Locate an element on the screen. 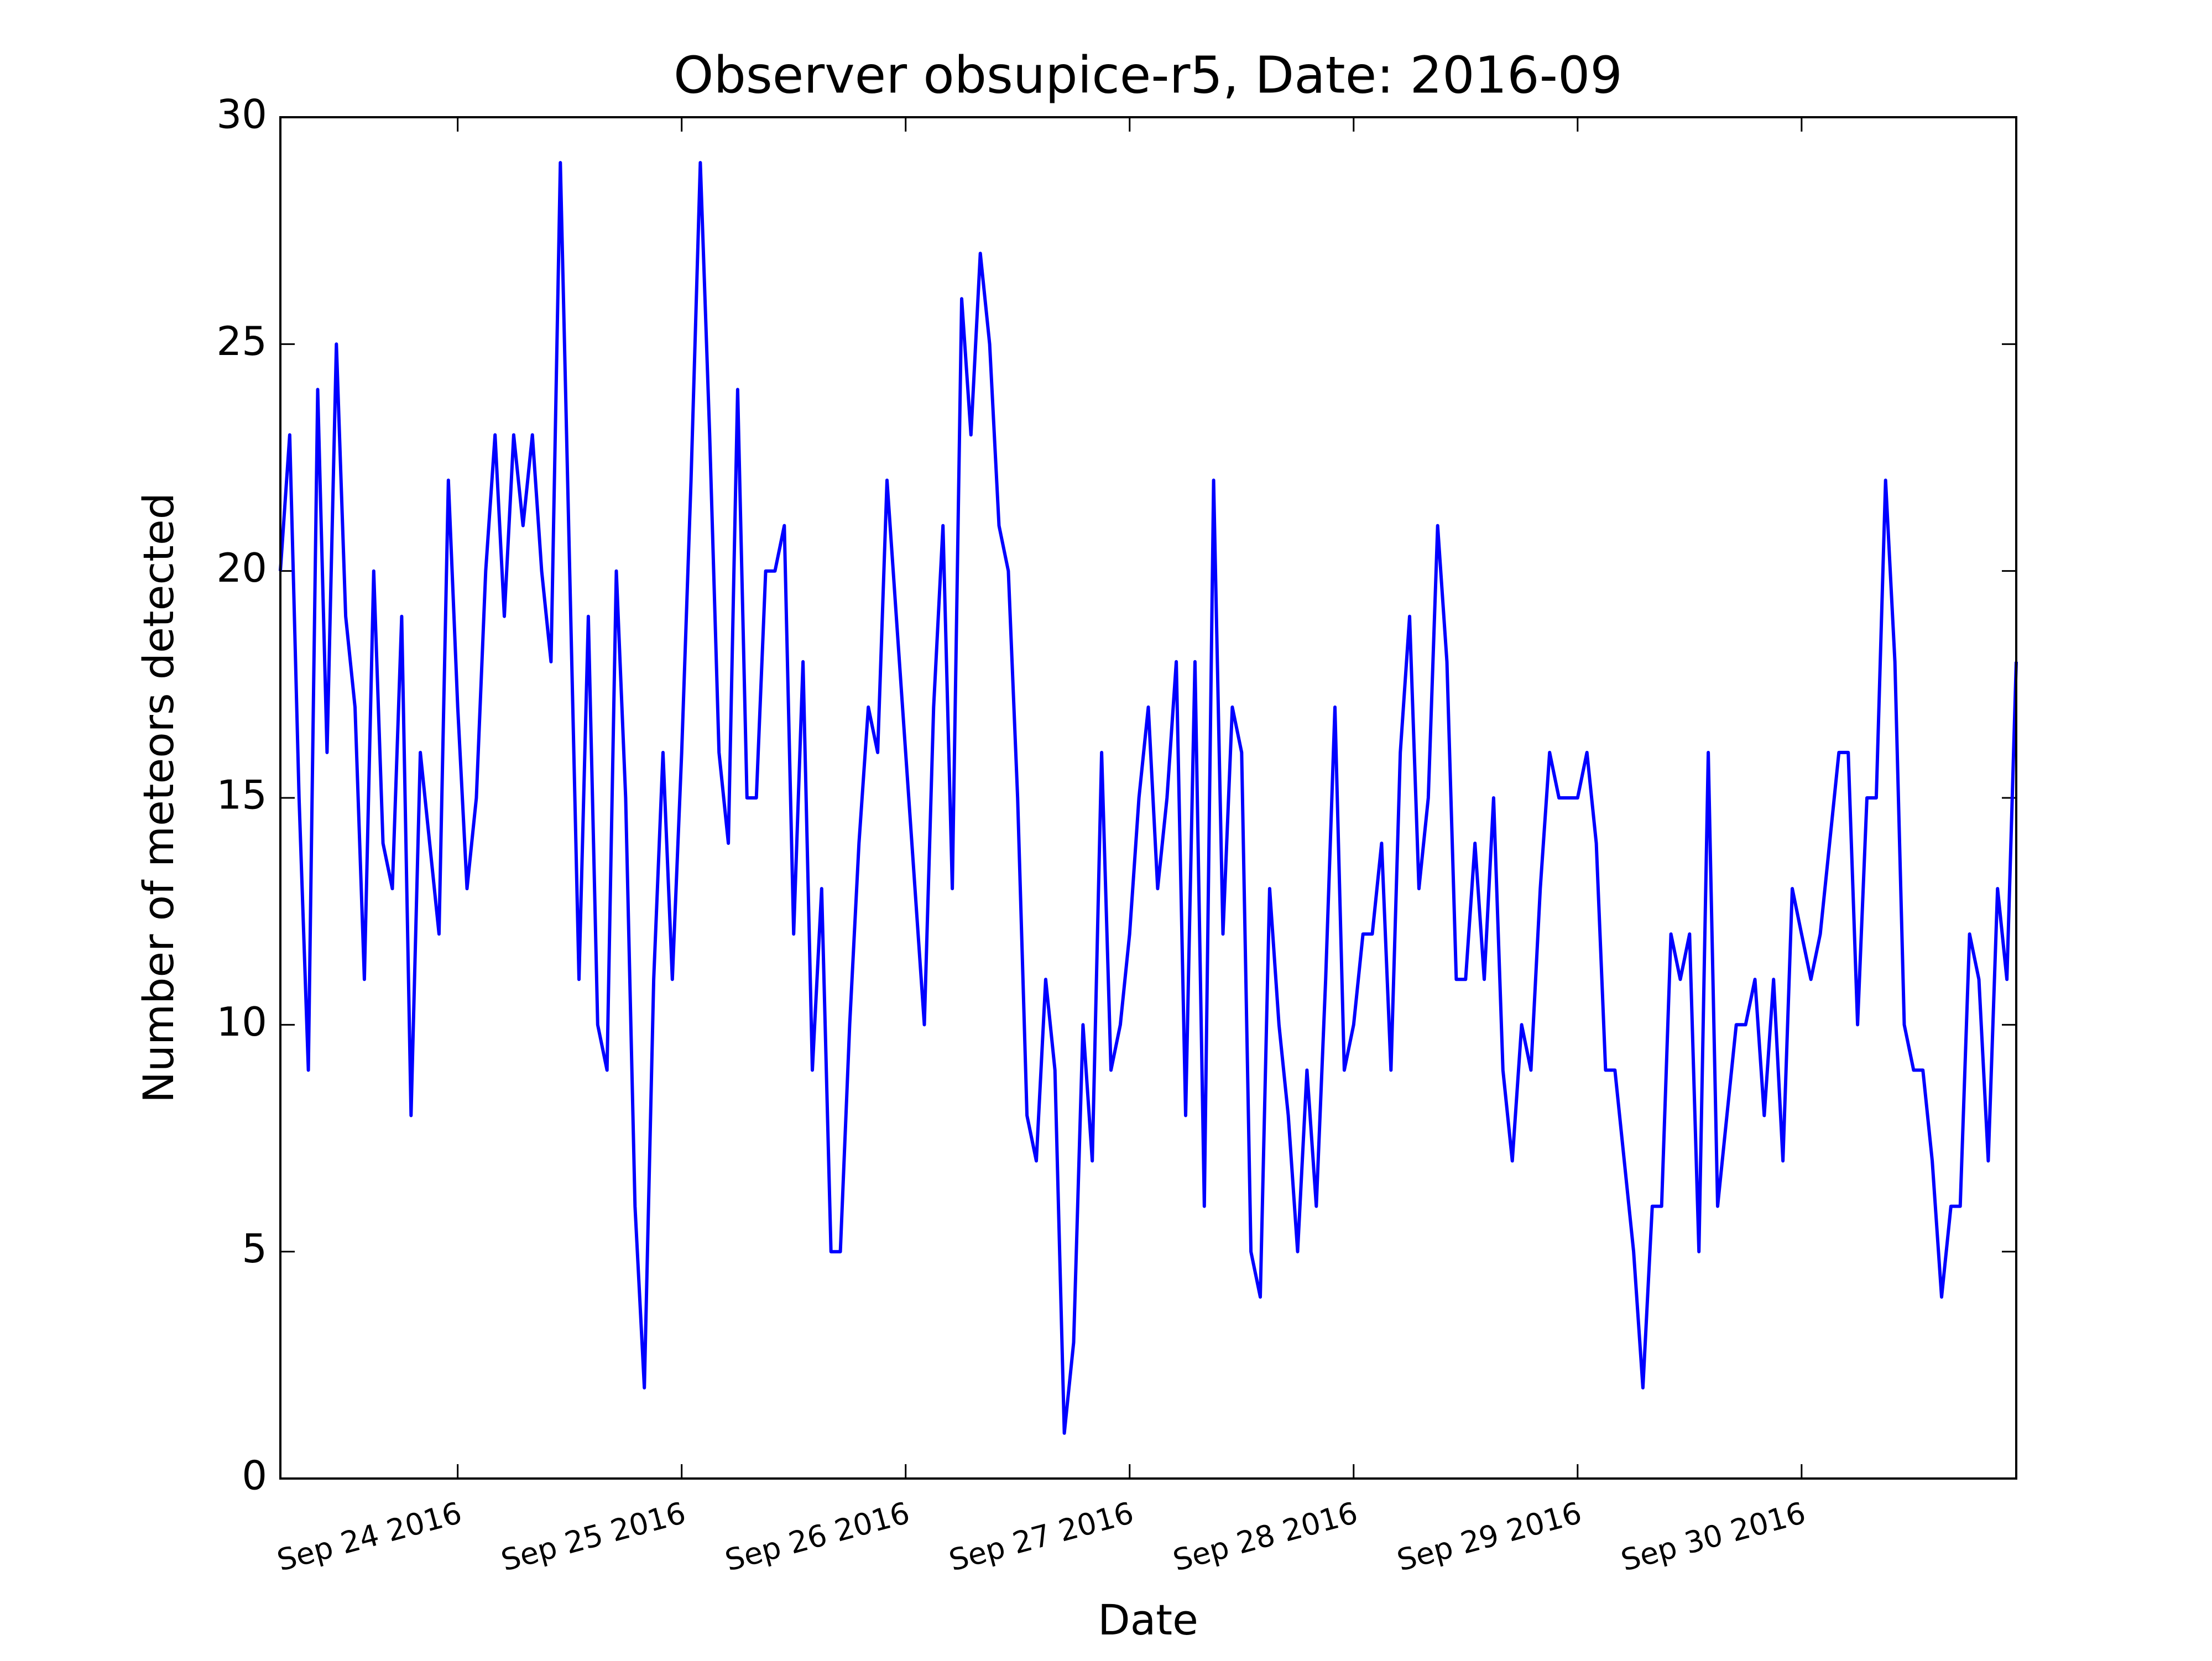  y-tick-label: 25 is located at coordinates (242, 341).